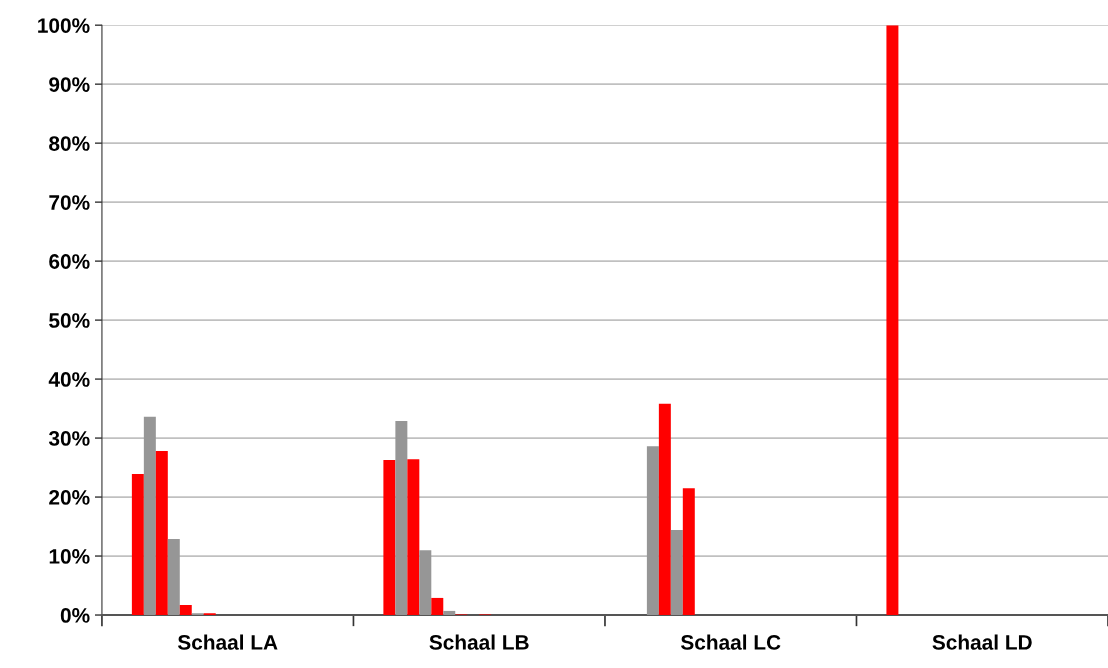  What do you see at coordinates (69, 438) in the screenshot?
I see `y-tick-label: 30%` at bounding box center [69, 438].